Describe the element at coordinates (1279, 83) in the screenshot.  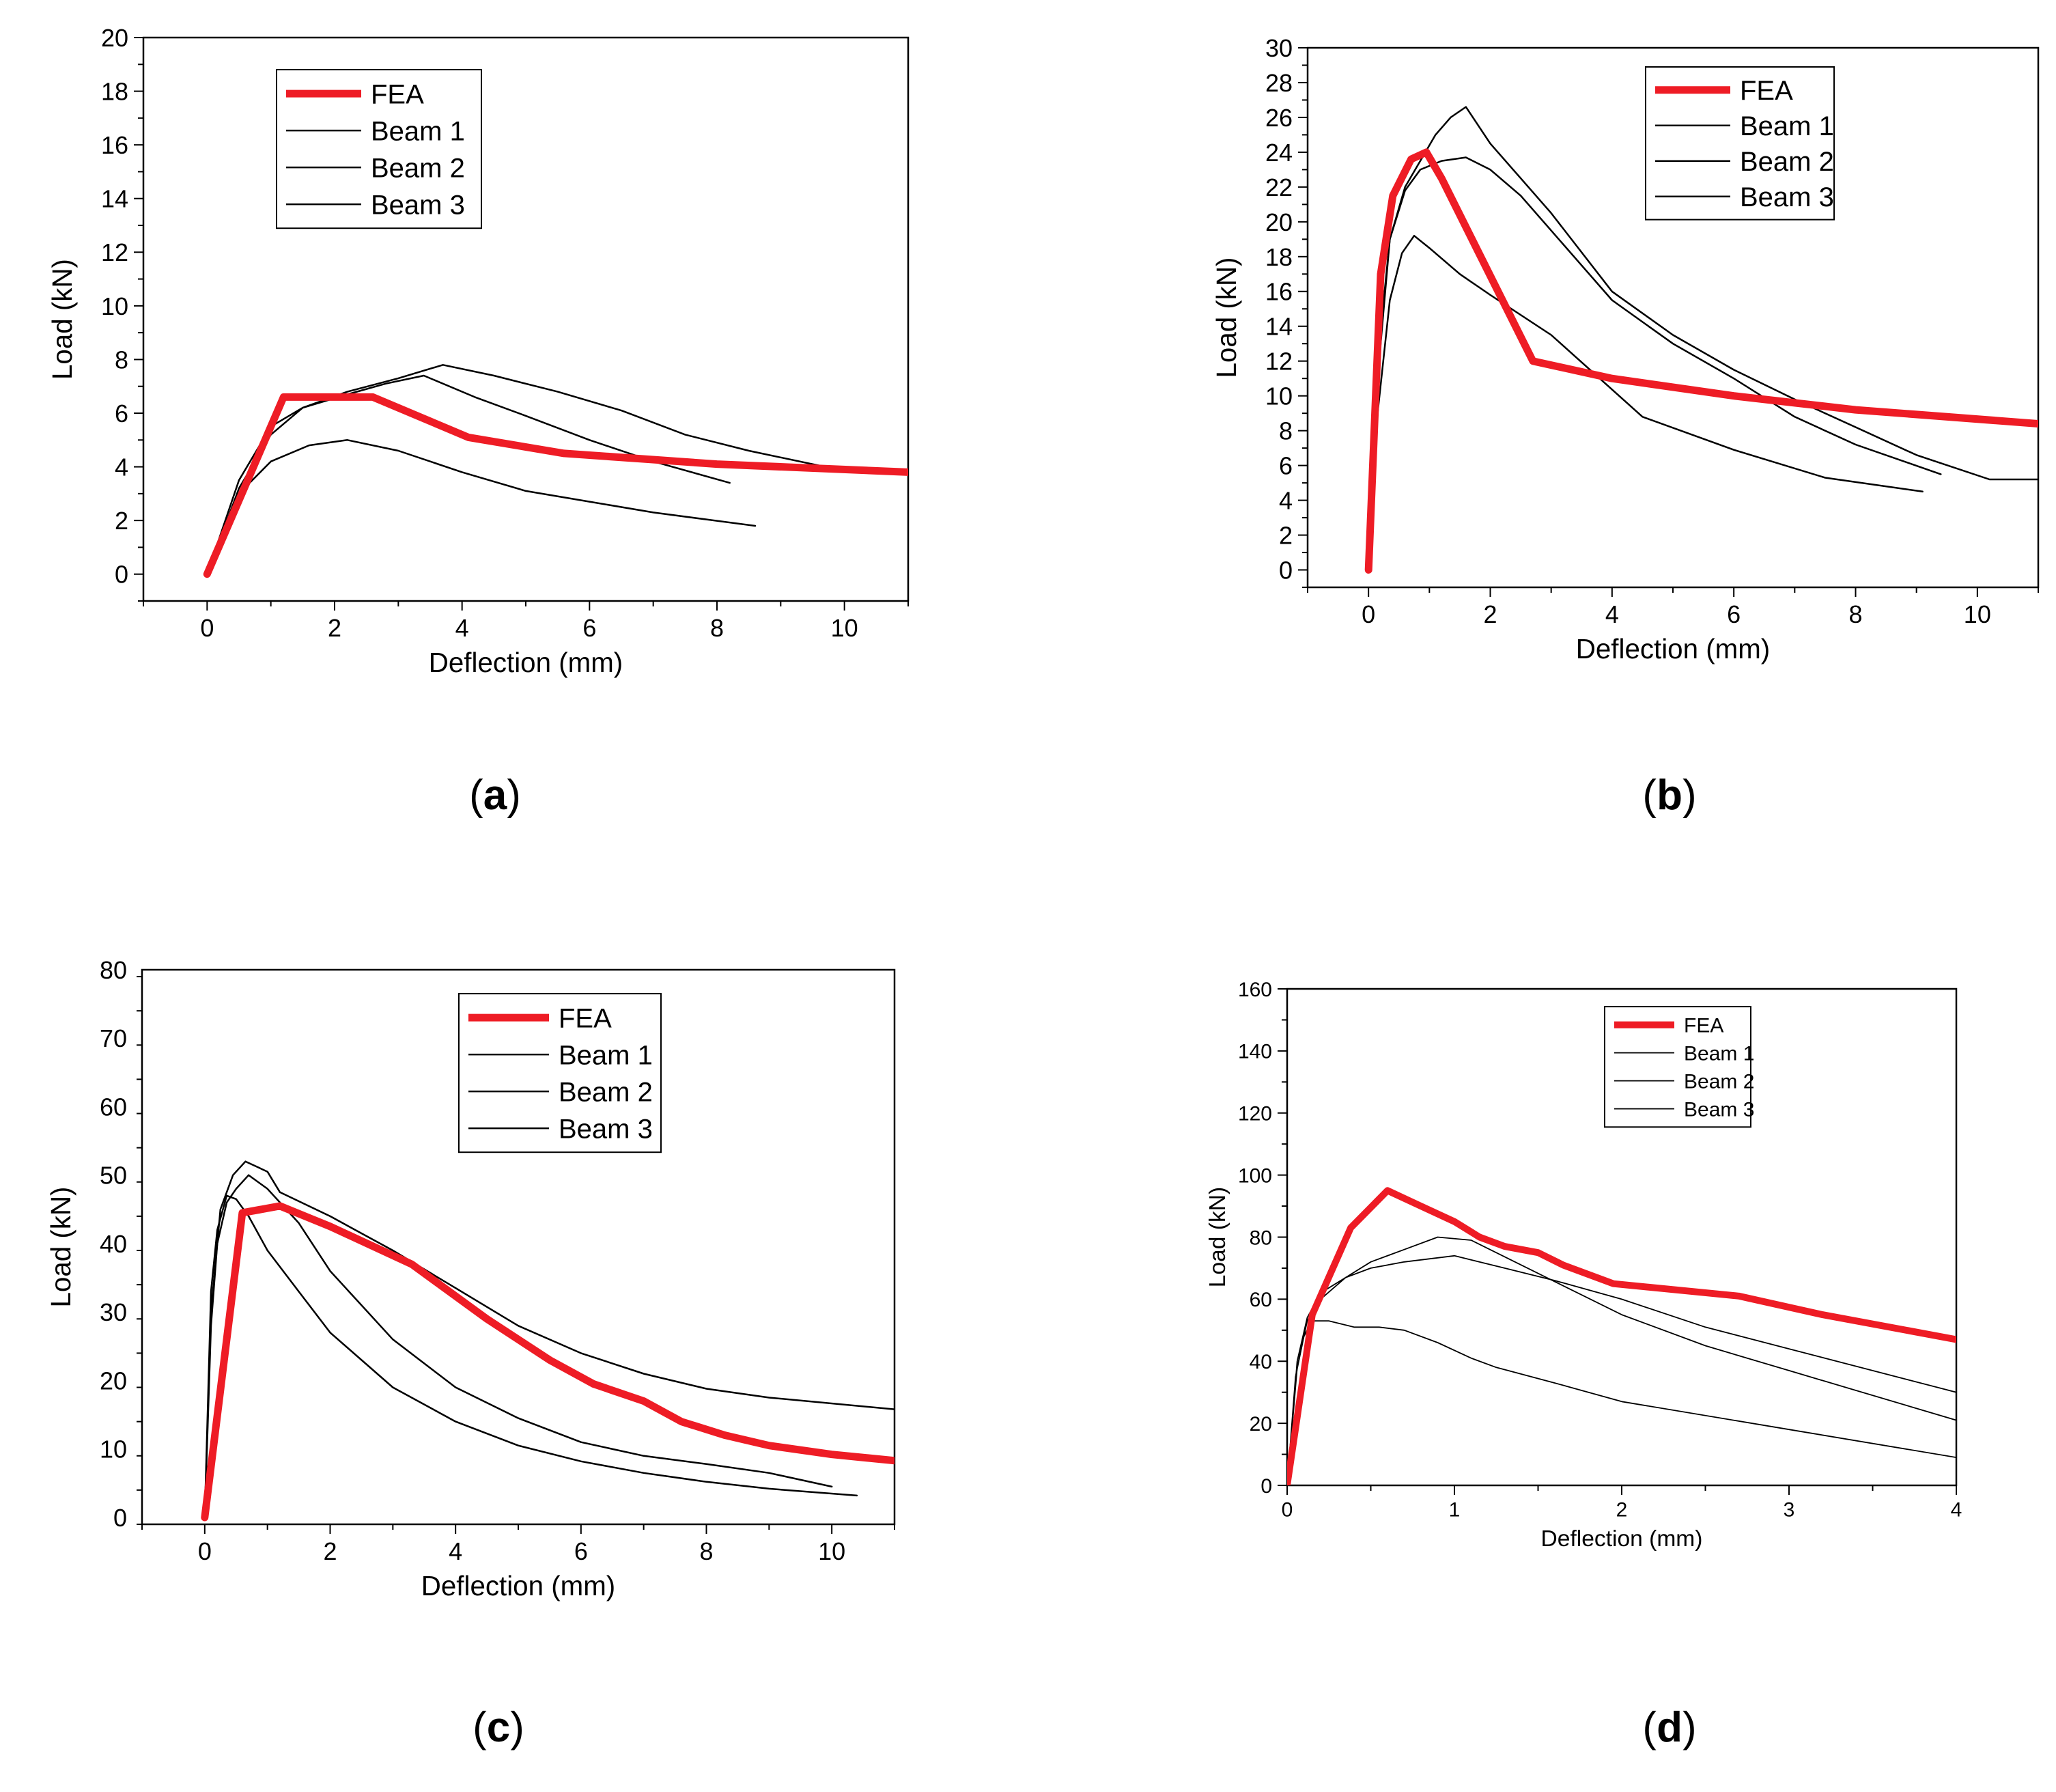
I see `y-tick-label: 28` at that location.